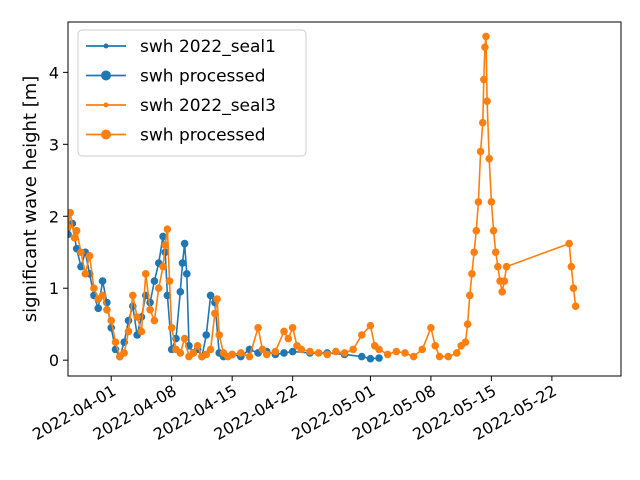 The image size is (640, 480). I want to click on y-tick-label: 0, so click(54, 360).